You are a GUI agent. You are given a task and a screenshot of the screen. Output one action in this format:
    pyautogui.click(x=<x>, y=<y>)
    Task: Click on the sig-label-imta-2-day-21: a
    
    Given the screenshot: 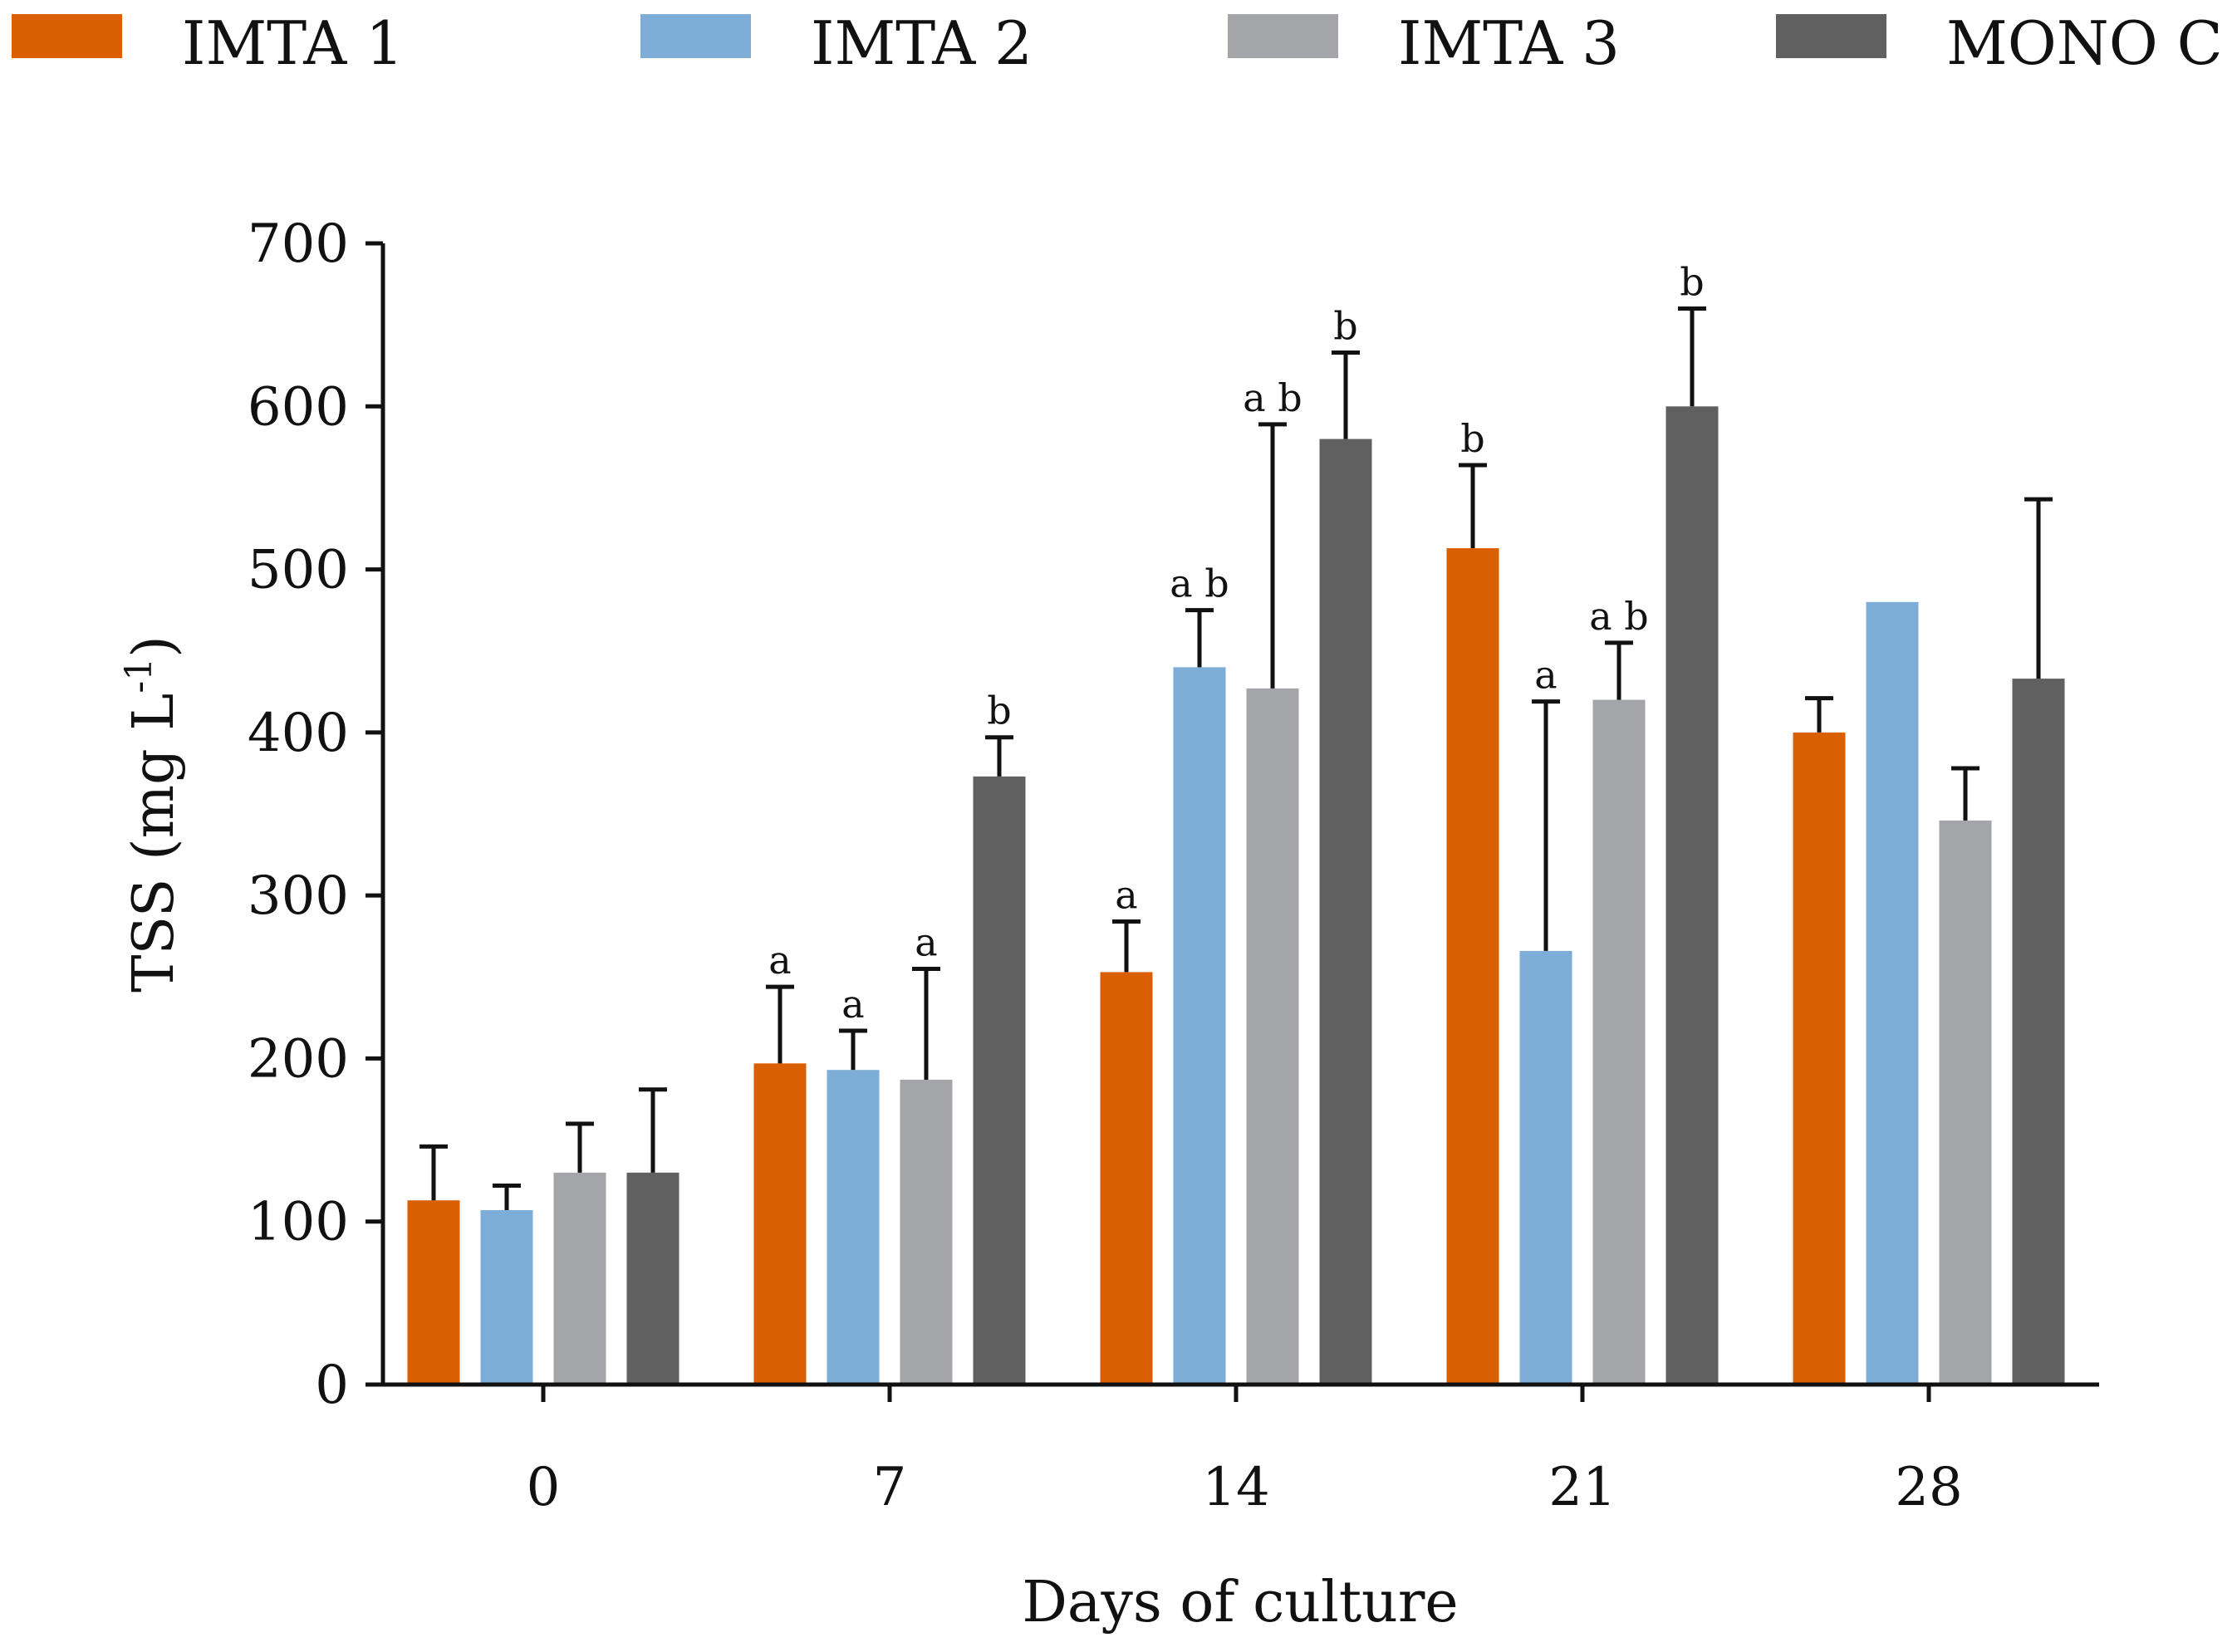 What is the action you would take?
    pyautogui.click(x=1545, y=675)
    